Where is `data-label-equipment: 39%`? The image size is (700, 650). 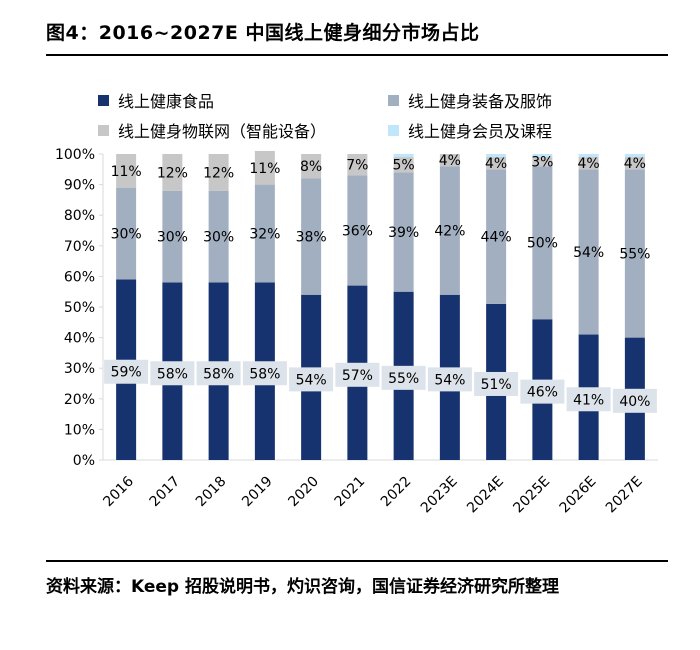 data-label-equipment: 39% is located at coordinates (403, 233).